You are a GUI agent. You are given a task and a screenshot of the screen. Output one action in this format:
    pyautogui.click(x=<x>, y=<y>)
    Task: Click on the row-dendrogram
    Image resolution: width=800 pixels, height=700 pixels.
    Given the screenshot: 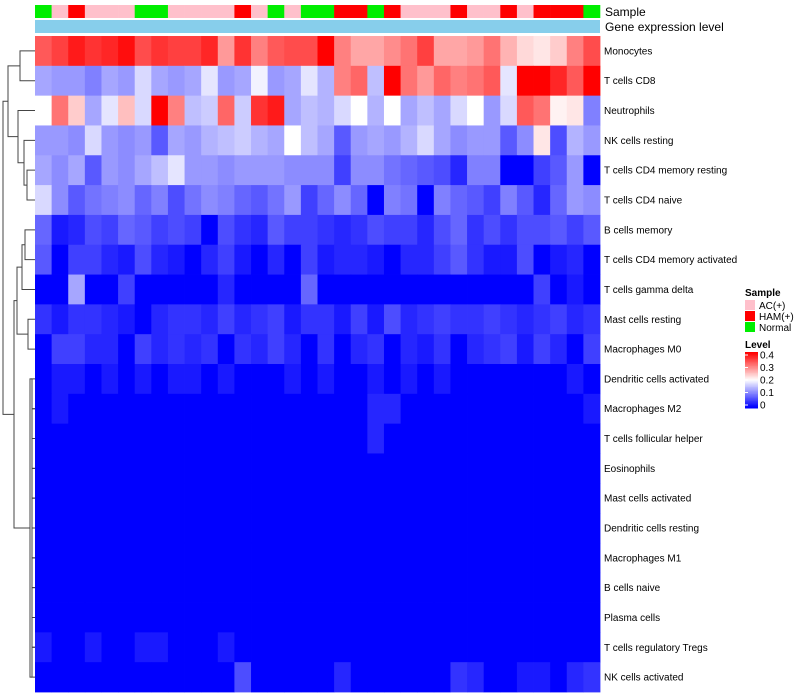 What is the action you would take?
    pyautogui.click(x=18, y=364)
    